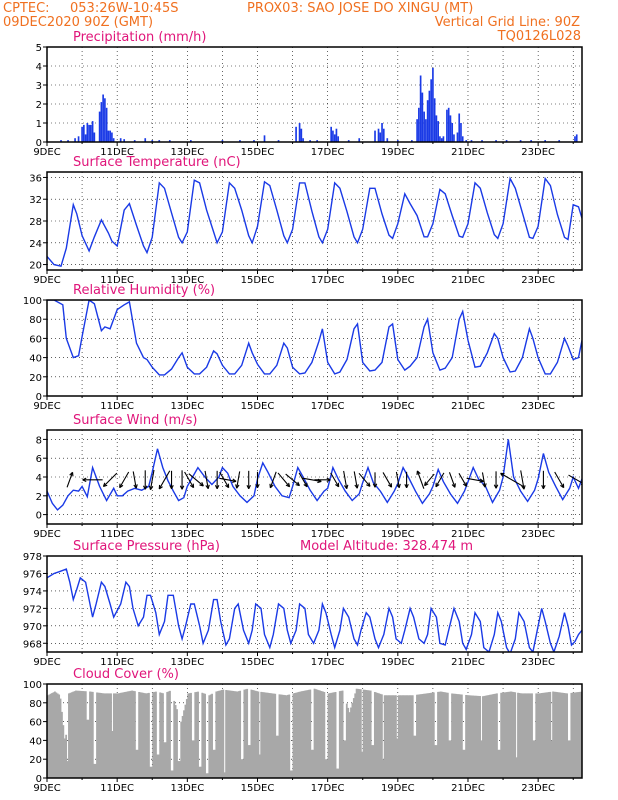 The image size is (618, 800). Describe the element at coordinates (144, 290) in the screenshot. I see `panel-title: Relative Humidity (%)` at that location.